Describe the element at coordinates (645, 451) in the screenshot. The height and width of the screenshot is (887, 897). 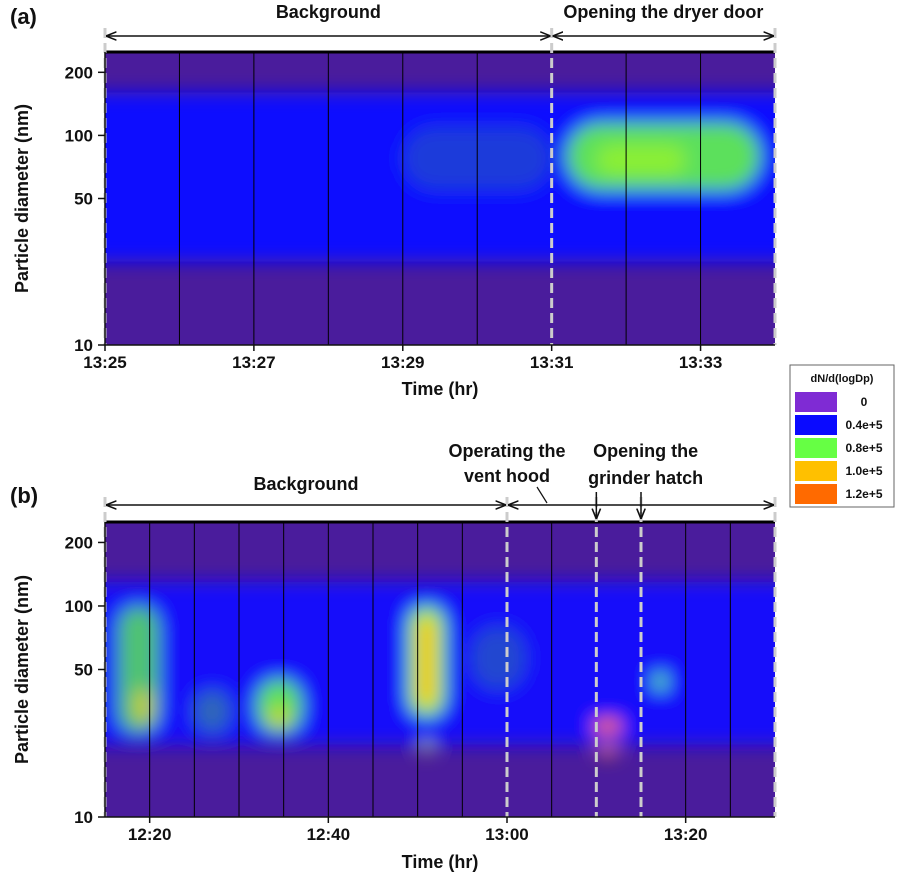
I see `annotation-text: Opening the` at that location.